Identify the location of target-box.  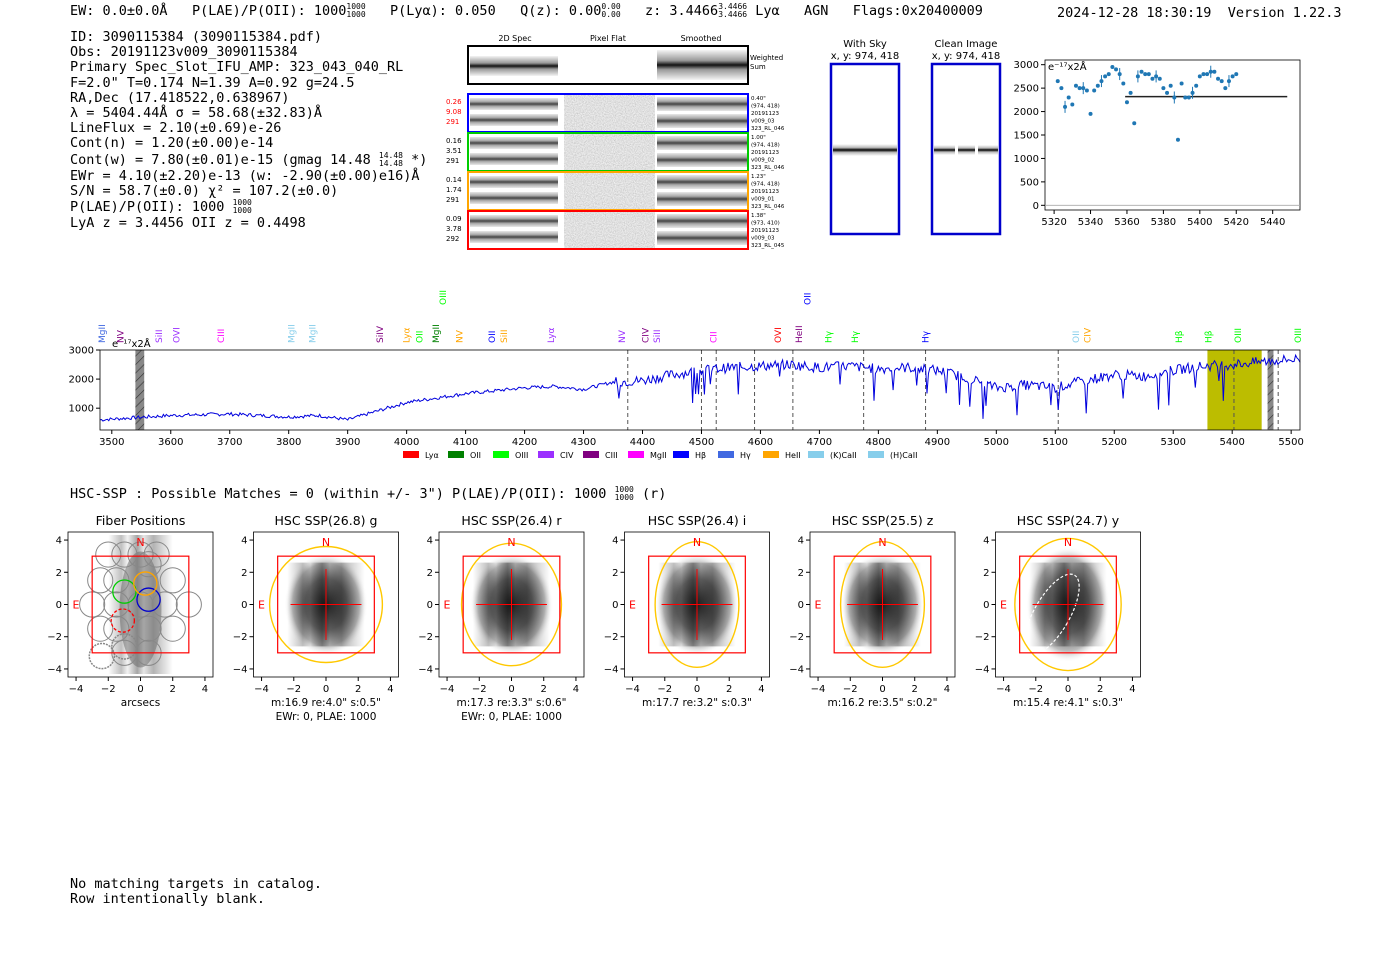
(511, 604).